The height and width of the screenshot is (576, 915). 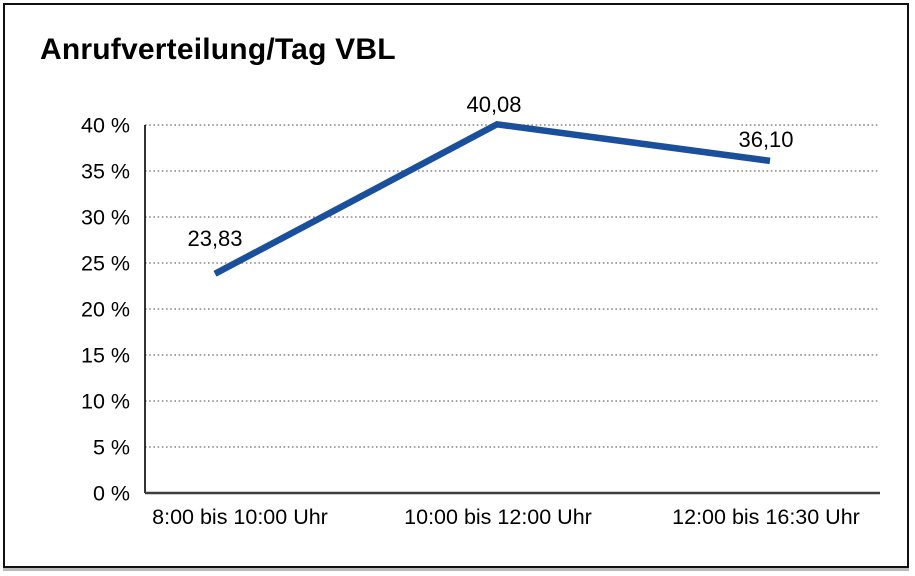 I want to click on x-tick-label: 8:00 bis 10:00 Uhr, so click(x=240, y=517).